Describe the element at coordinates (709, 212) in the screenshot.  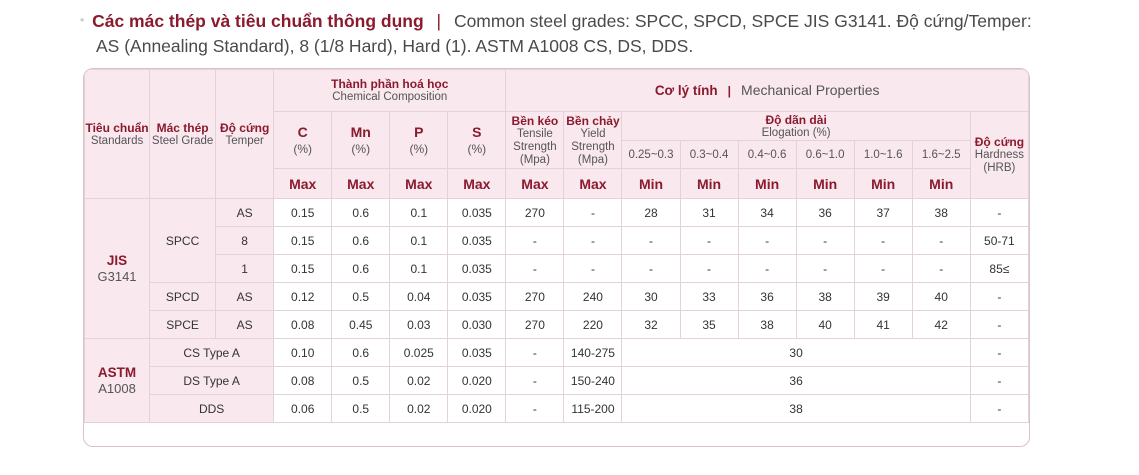
I see `elongation-cell: 31` at that location.